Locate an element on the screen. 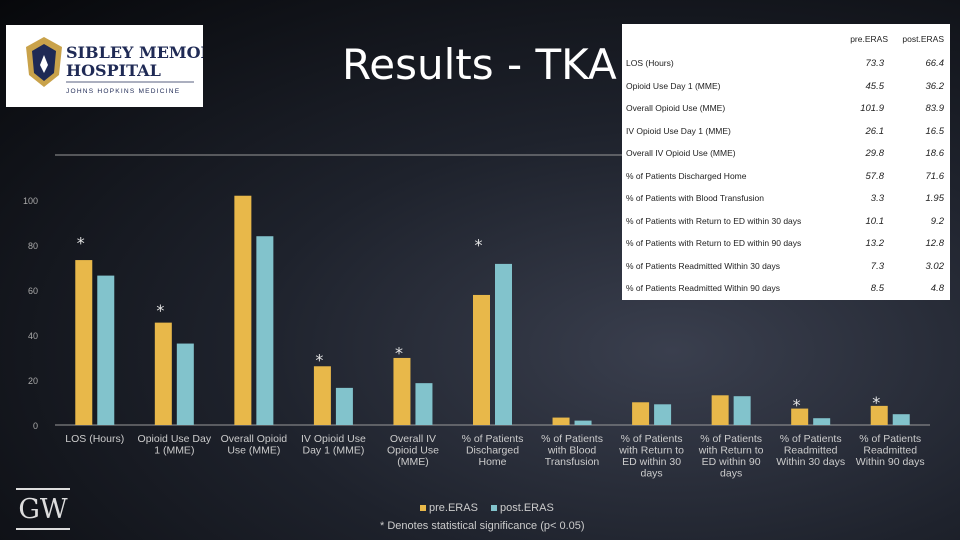 The width and height of the screenshot is (960, 540). logo-line1: SIBLEY MEMORIAL is located at coordinates (134, 52).